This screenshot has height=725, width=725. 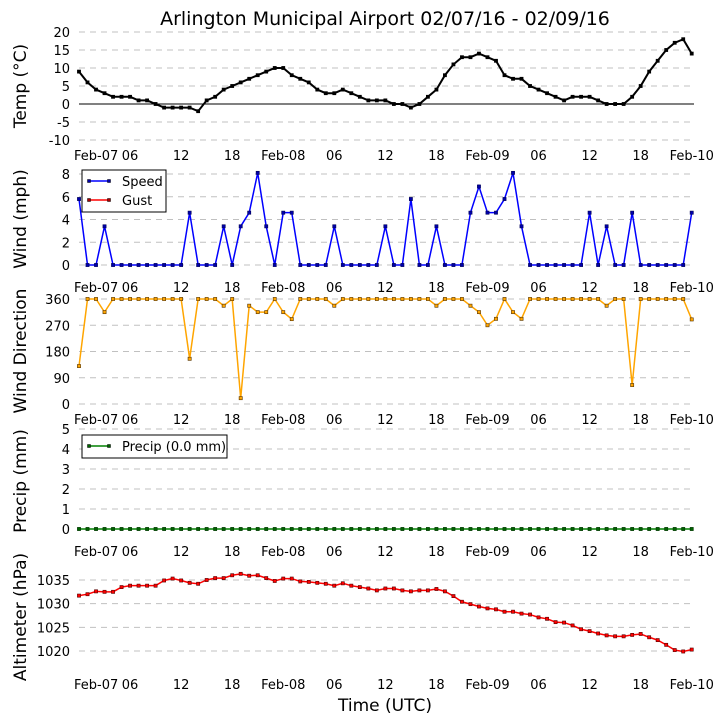 I want to click on x-tick-label: Feb-08, so click(x=283, y=685).